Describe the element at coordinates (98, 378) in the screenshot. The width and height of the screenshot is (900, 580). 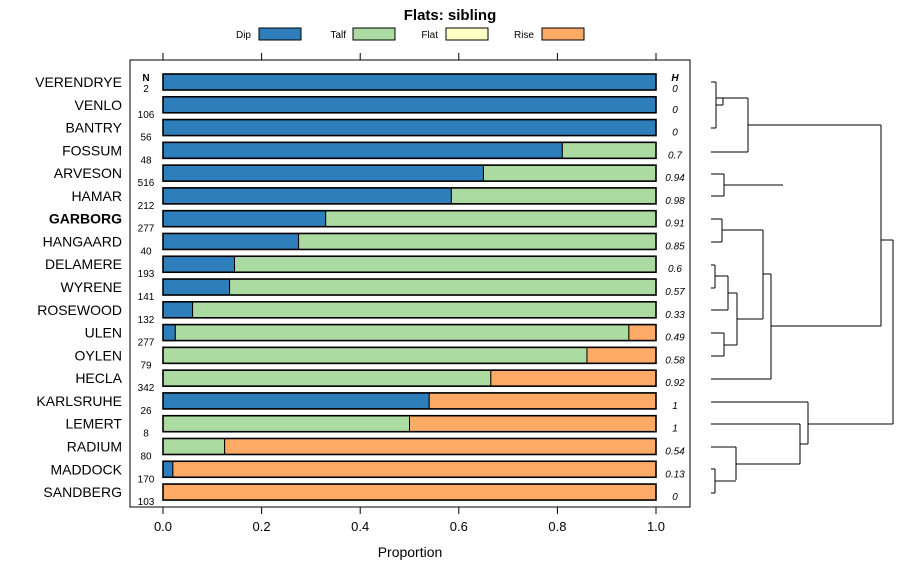
I see `row-label: HECLA` at that location.